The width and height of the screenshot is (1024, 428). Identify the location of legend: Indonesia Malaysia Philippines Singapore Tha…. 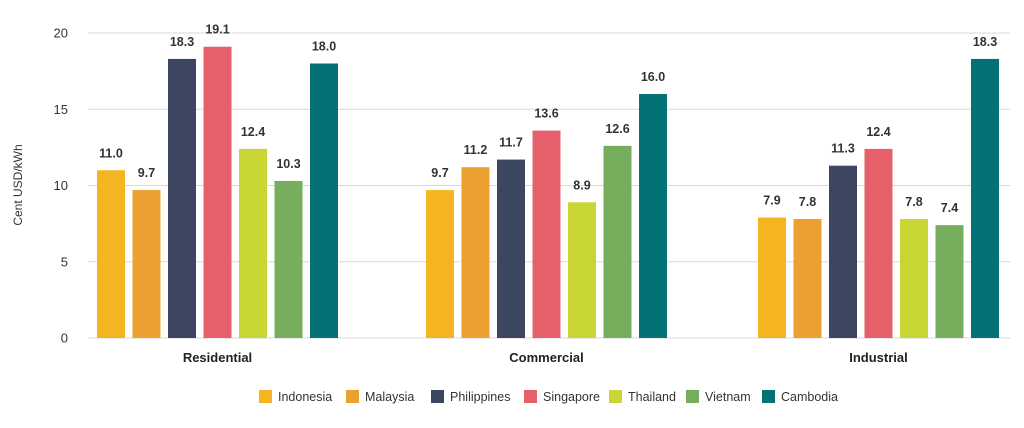
(548, 397).